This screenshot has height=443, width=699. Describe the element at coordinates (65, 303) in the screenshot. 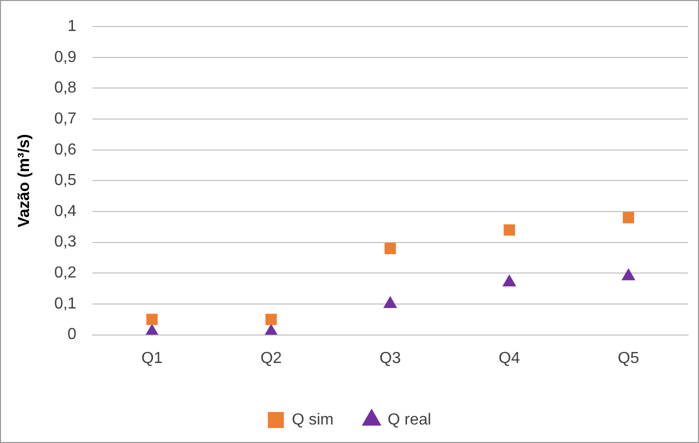

I see `y-tick-label: 0,1` at that location.